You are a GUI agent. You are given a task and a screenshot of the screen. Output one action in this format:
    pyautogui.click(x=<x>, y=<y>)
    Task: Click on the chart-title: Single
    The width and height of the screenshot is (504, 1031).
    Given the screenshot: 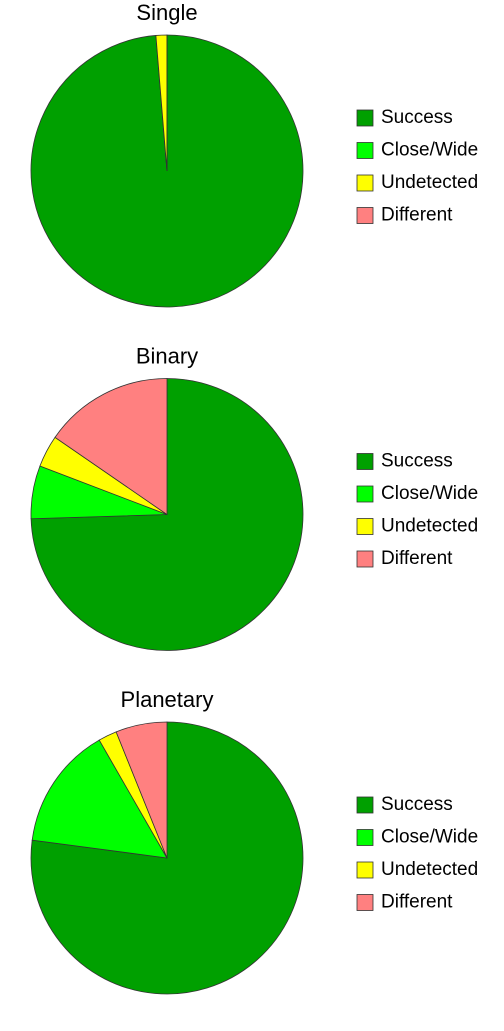 What is the action you would take?
    pyautogui.click(x=166, y=12)
    